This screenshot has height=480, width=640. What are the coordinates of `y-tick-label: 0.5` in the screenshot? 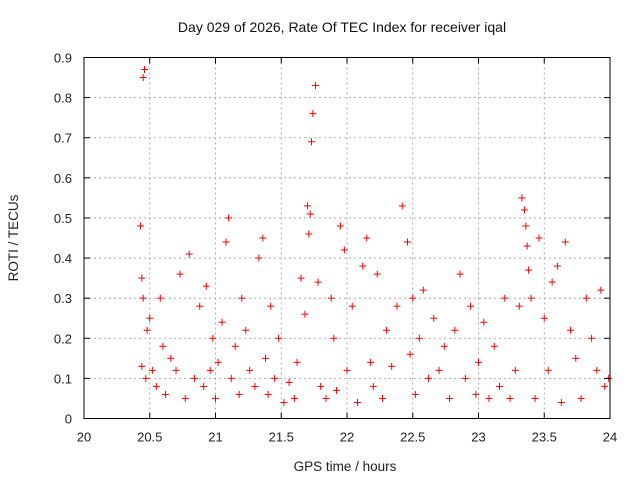 It's located at (63, 218).